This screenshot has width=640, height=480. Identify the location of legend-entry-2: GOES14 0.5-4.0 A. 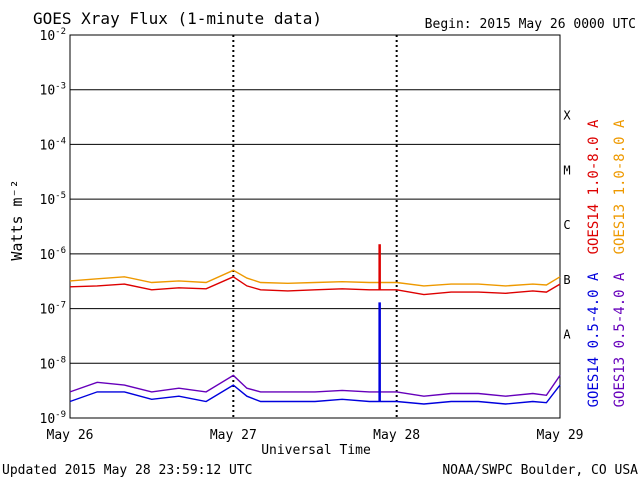
(594, 339).